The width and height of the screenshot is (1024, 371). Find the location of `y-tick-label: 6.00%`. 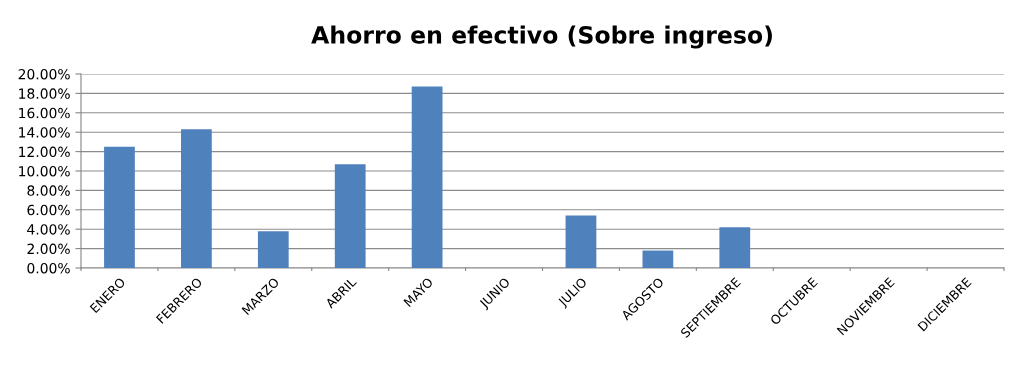

y-tick-label: 6.00% is located at coordinates (48, 210).